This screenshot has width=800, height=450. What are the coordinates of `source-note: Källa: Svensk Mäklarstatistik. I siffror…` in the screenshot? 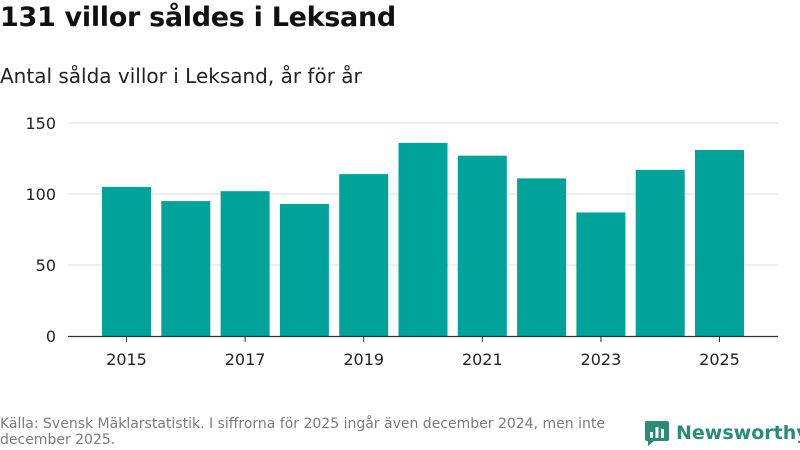 It's located at (302, 432).